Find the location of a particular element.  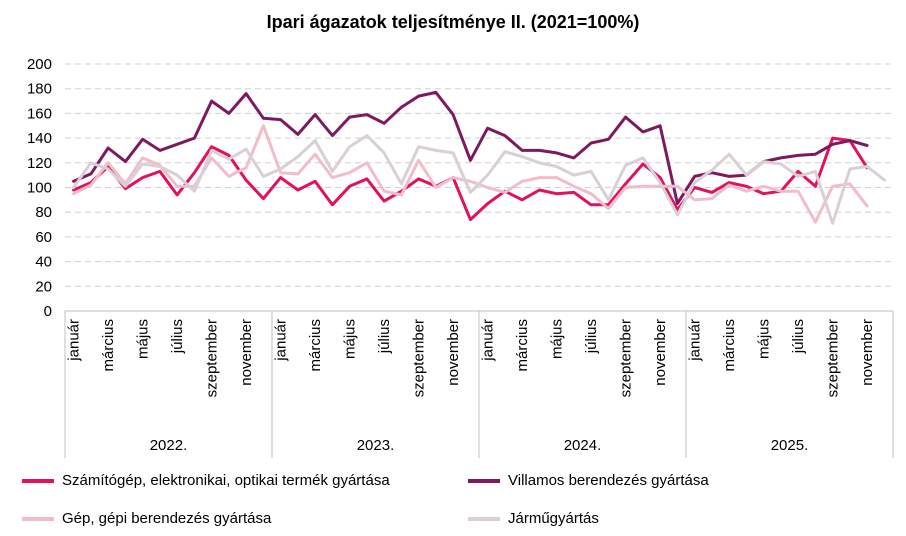

legend-item-vehicles: Járműgyártás is located at coordinates (533, 518).